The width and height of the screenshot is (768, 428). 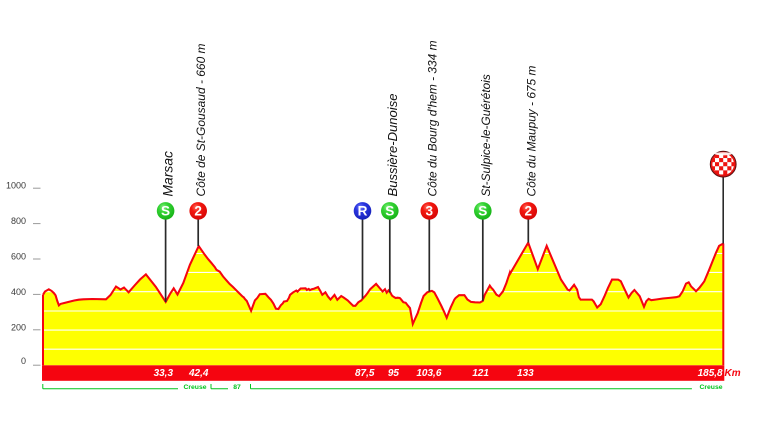 What do you see at coordinates (16, 186) in the screenshot?
I see `svg-text: 1000` at bounding box center [16, 186].